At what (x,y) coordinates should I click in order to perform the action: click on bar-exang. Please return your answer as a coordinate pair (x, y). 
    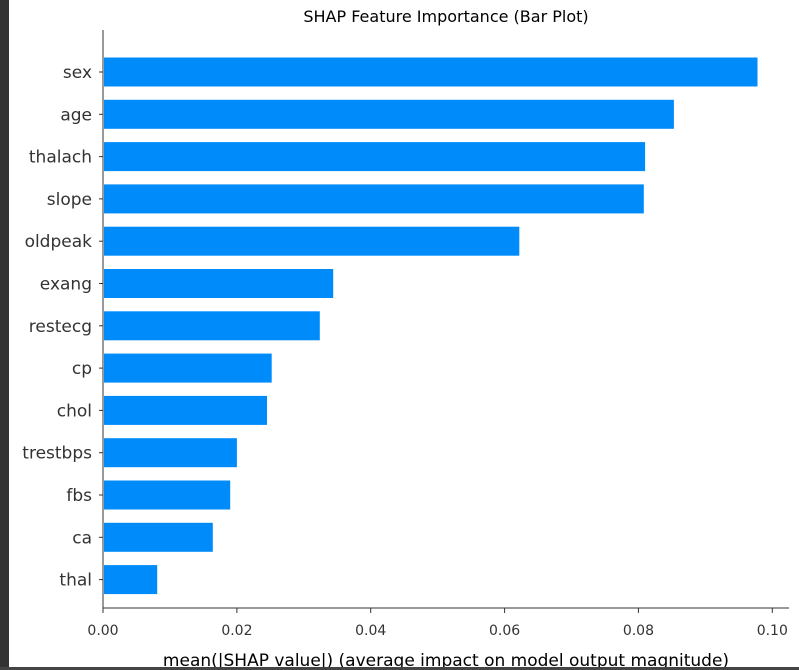
    Looking at the image, I should click on (219, 283).